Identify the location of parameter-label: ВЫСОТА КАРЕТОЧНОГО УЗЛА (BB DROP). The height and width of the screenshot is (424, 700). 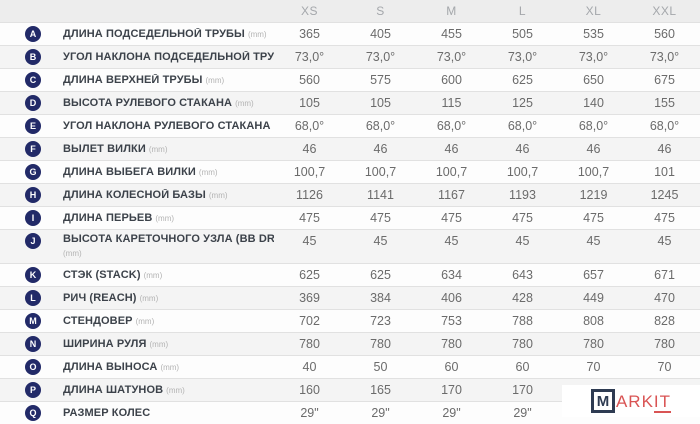
(168, 239).